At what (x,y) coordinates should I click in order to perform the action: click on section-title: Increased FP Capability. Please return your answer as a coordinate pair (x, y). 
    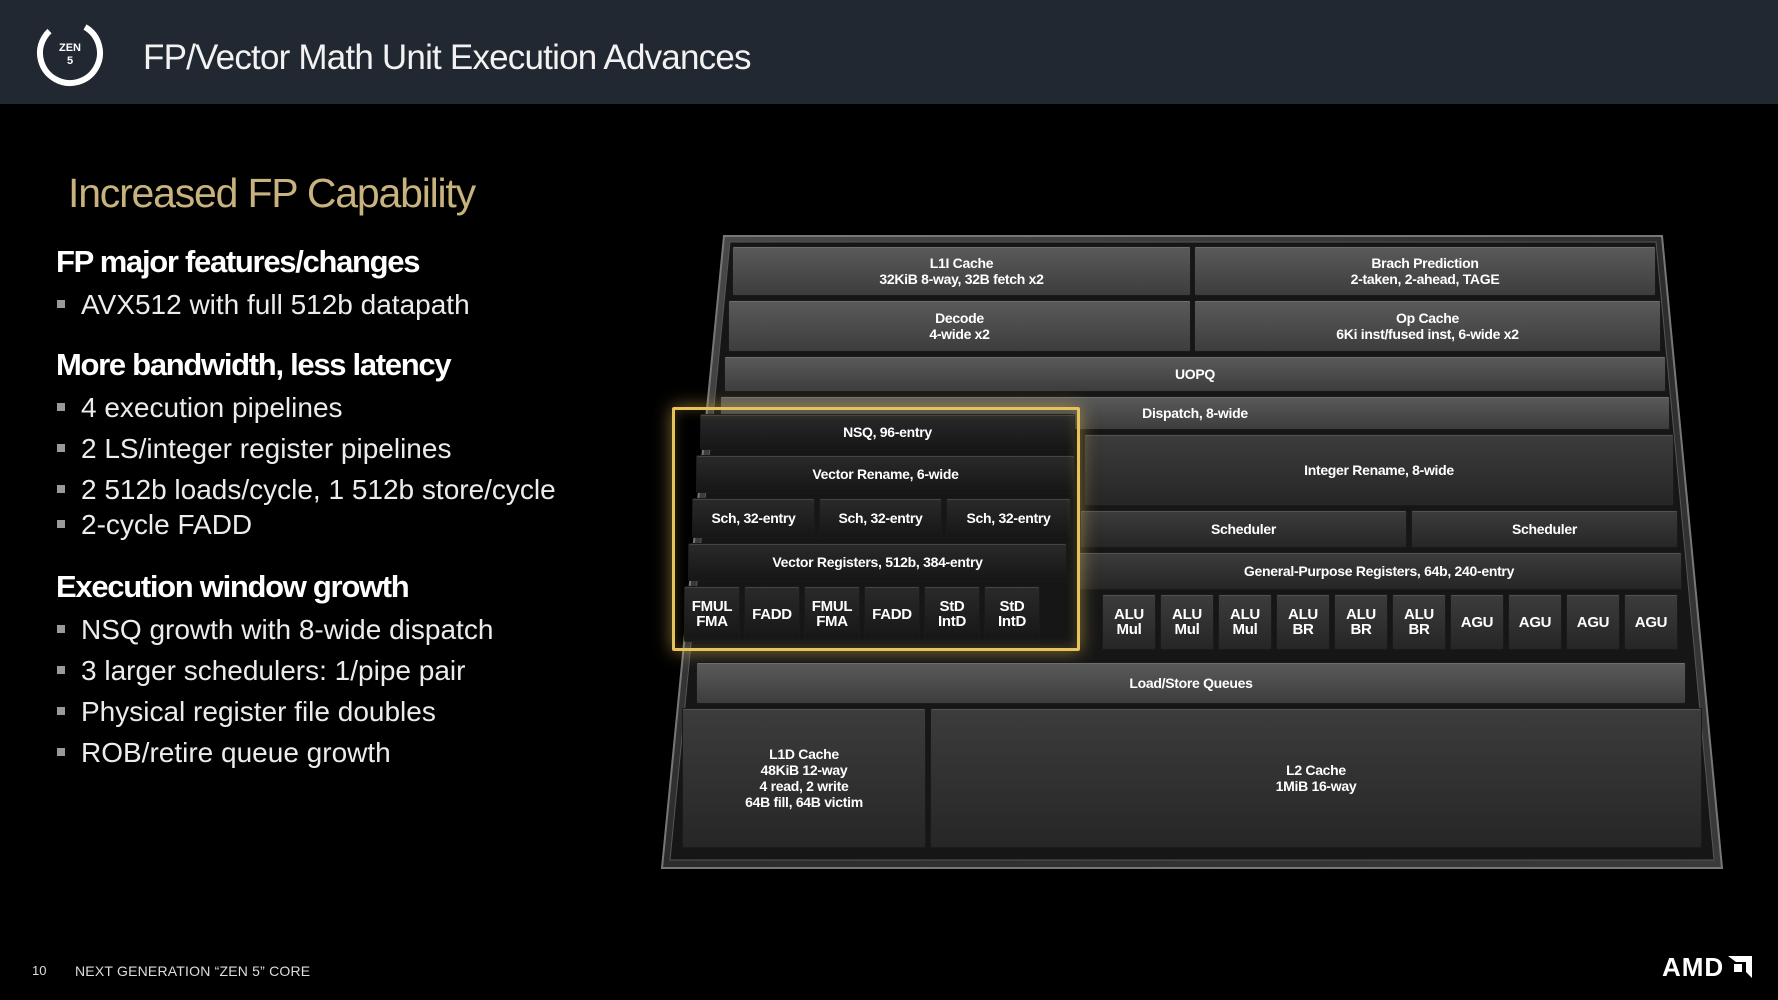
    Looking at the image, I should click on (272, 193).